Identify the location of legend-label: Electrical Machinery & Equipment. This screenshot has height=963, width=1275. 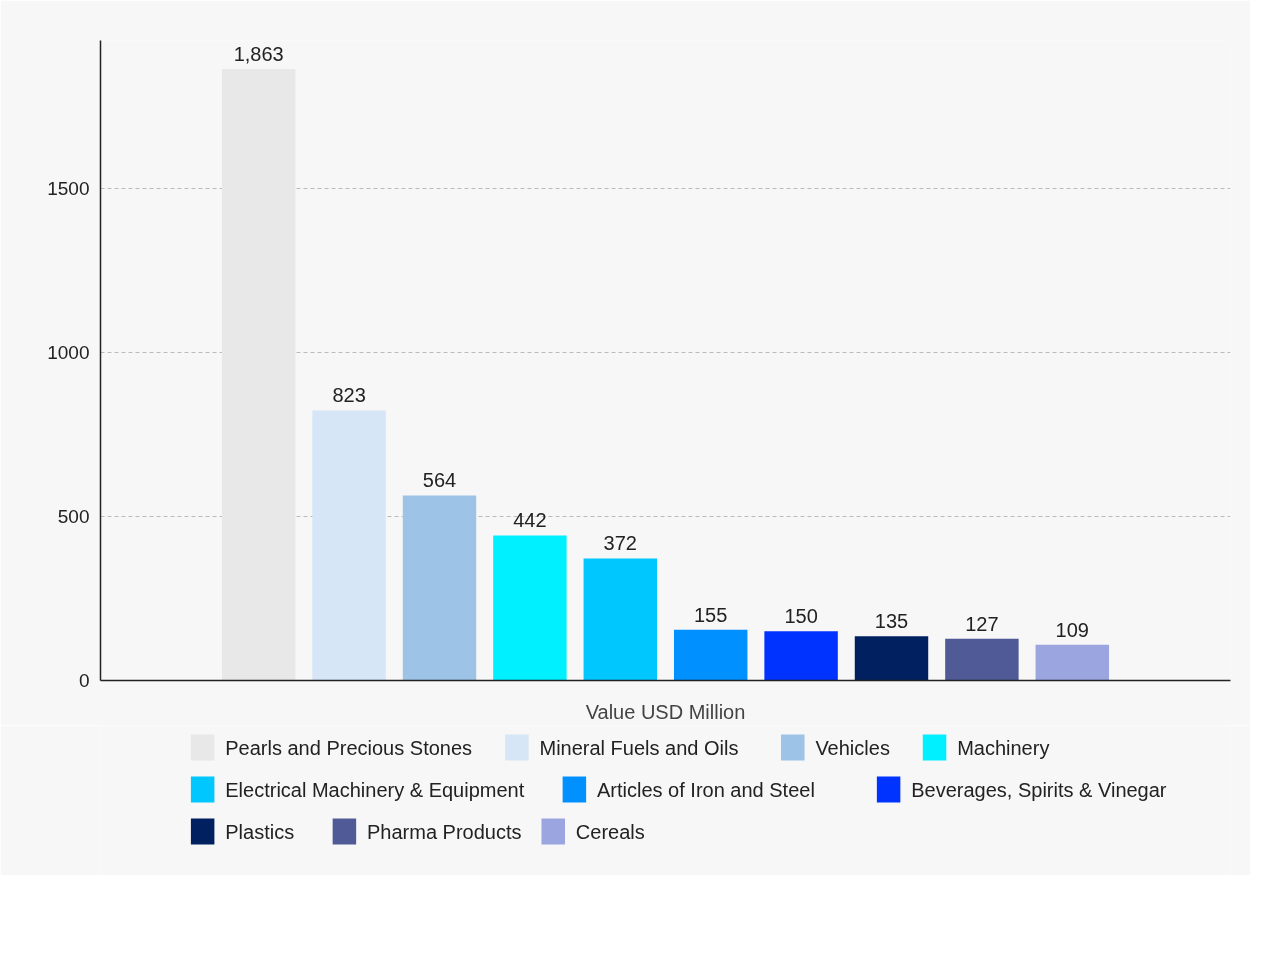
(375, 789).